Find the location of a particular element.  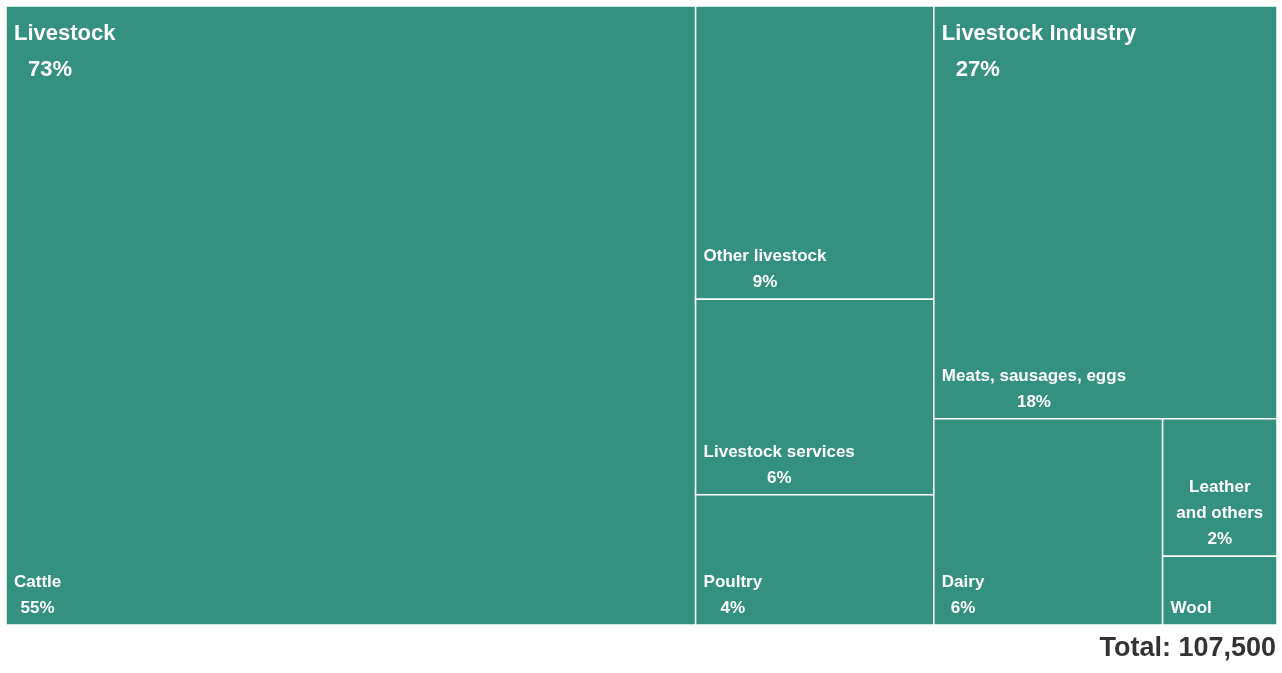

series-label: Livestock is located at coordinates (65, 32).